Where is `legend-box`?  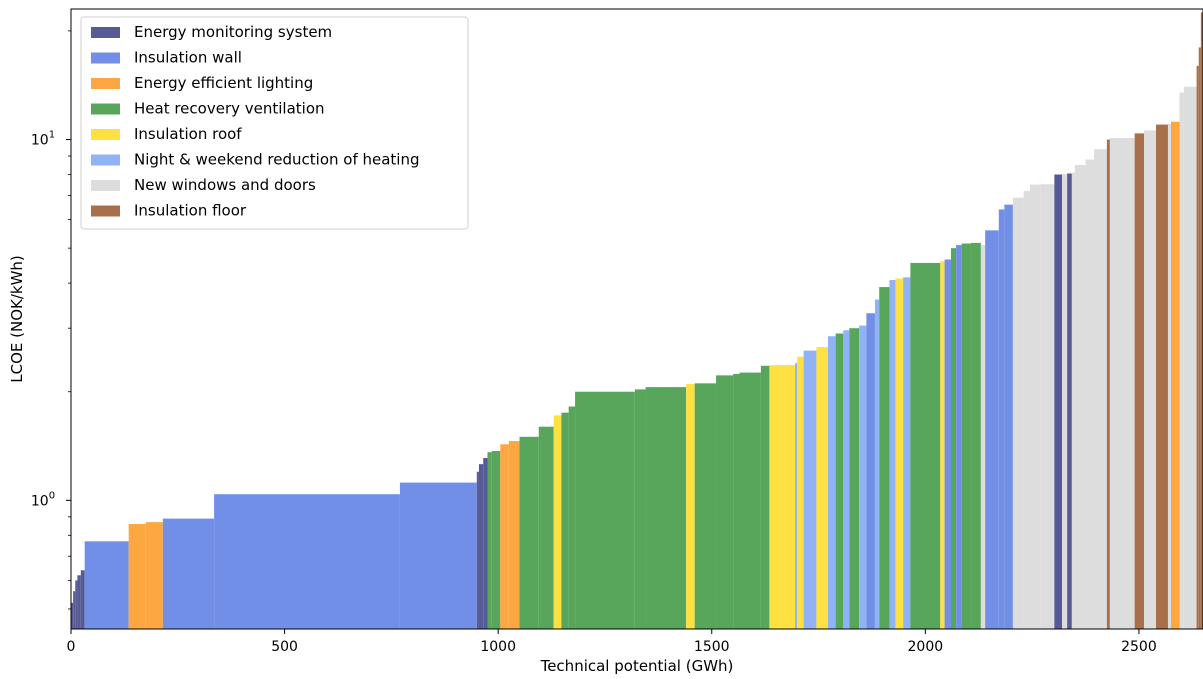 legend-box is located at coordinates (274, 123).